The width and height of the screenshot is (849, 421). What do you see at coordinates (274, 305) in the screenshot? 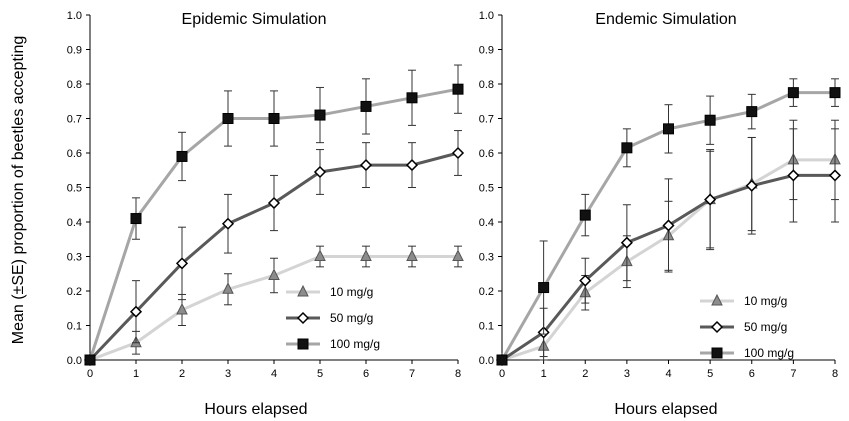
I see `series-10-mg-g` at bounding box center [274, 305].